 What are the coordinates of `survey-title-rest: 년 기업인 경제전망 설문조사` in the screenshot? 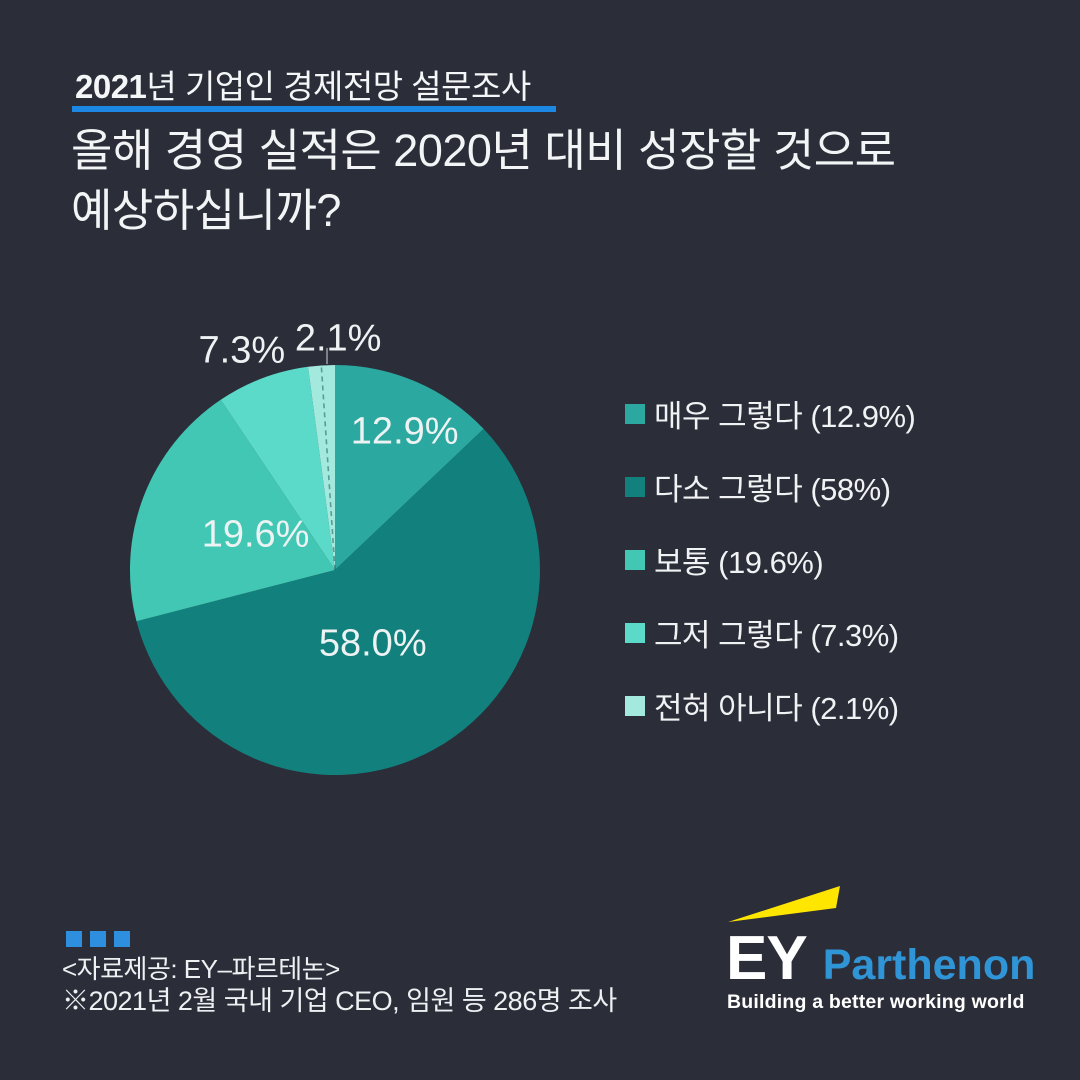 It's located at (338, 86).